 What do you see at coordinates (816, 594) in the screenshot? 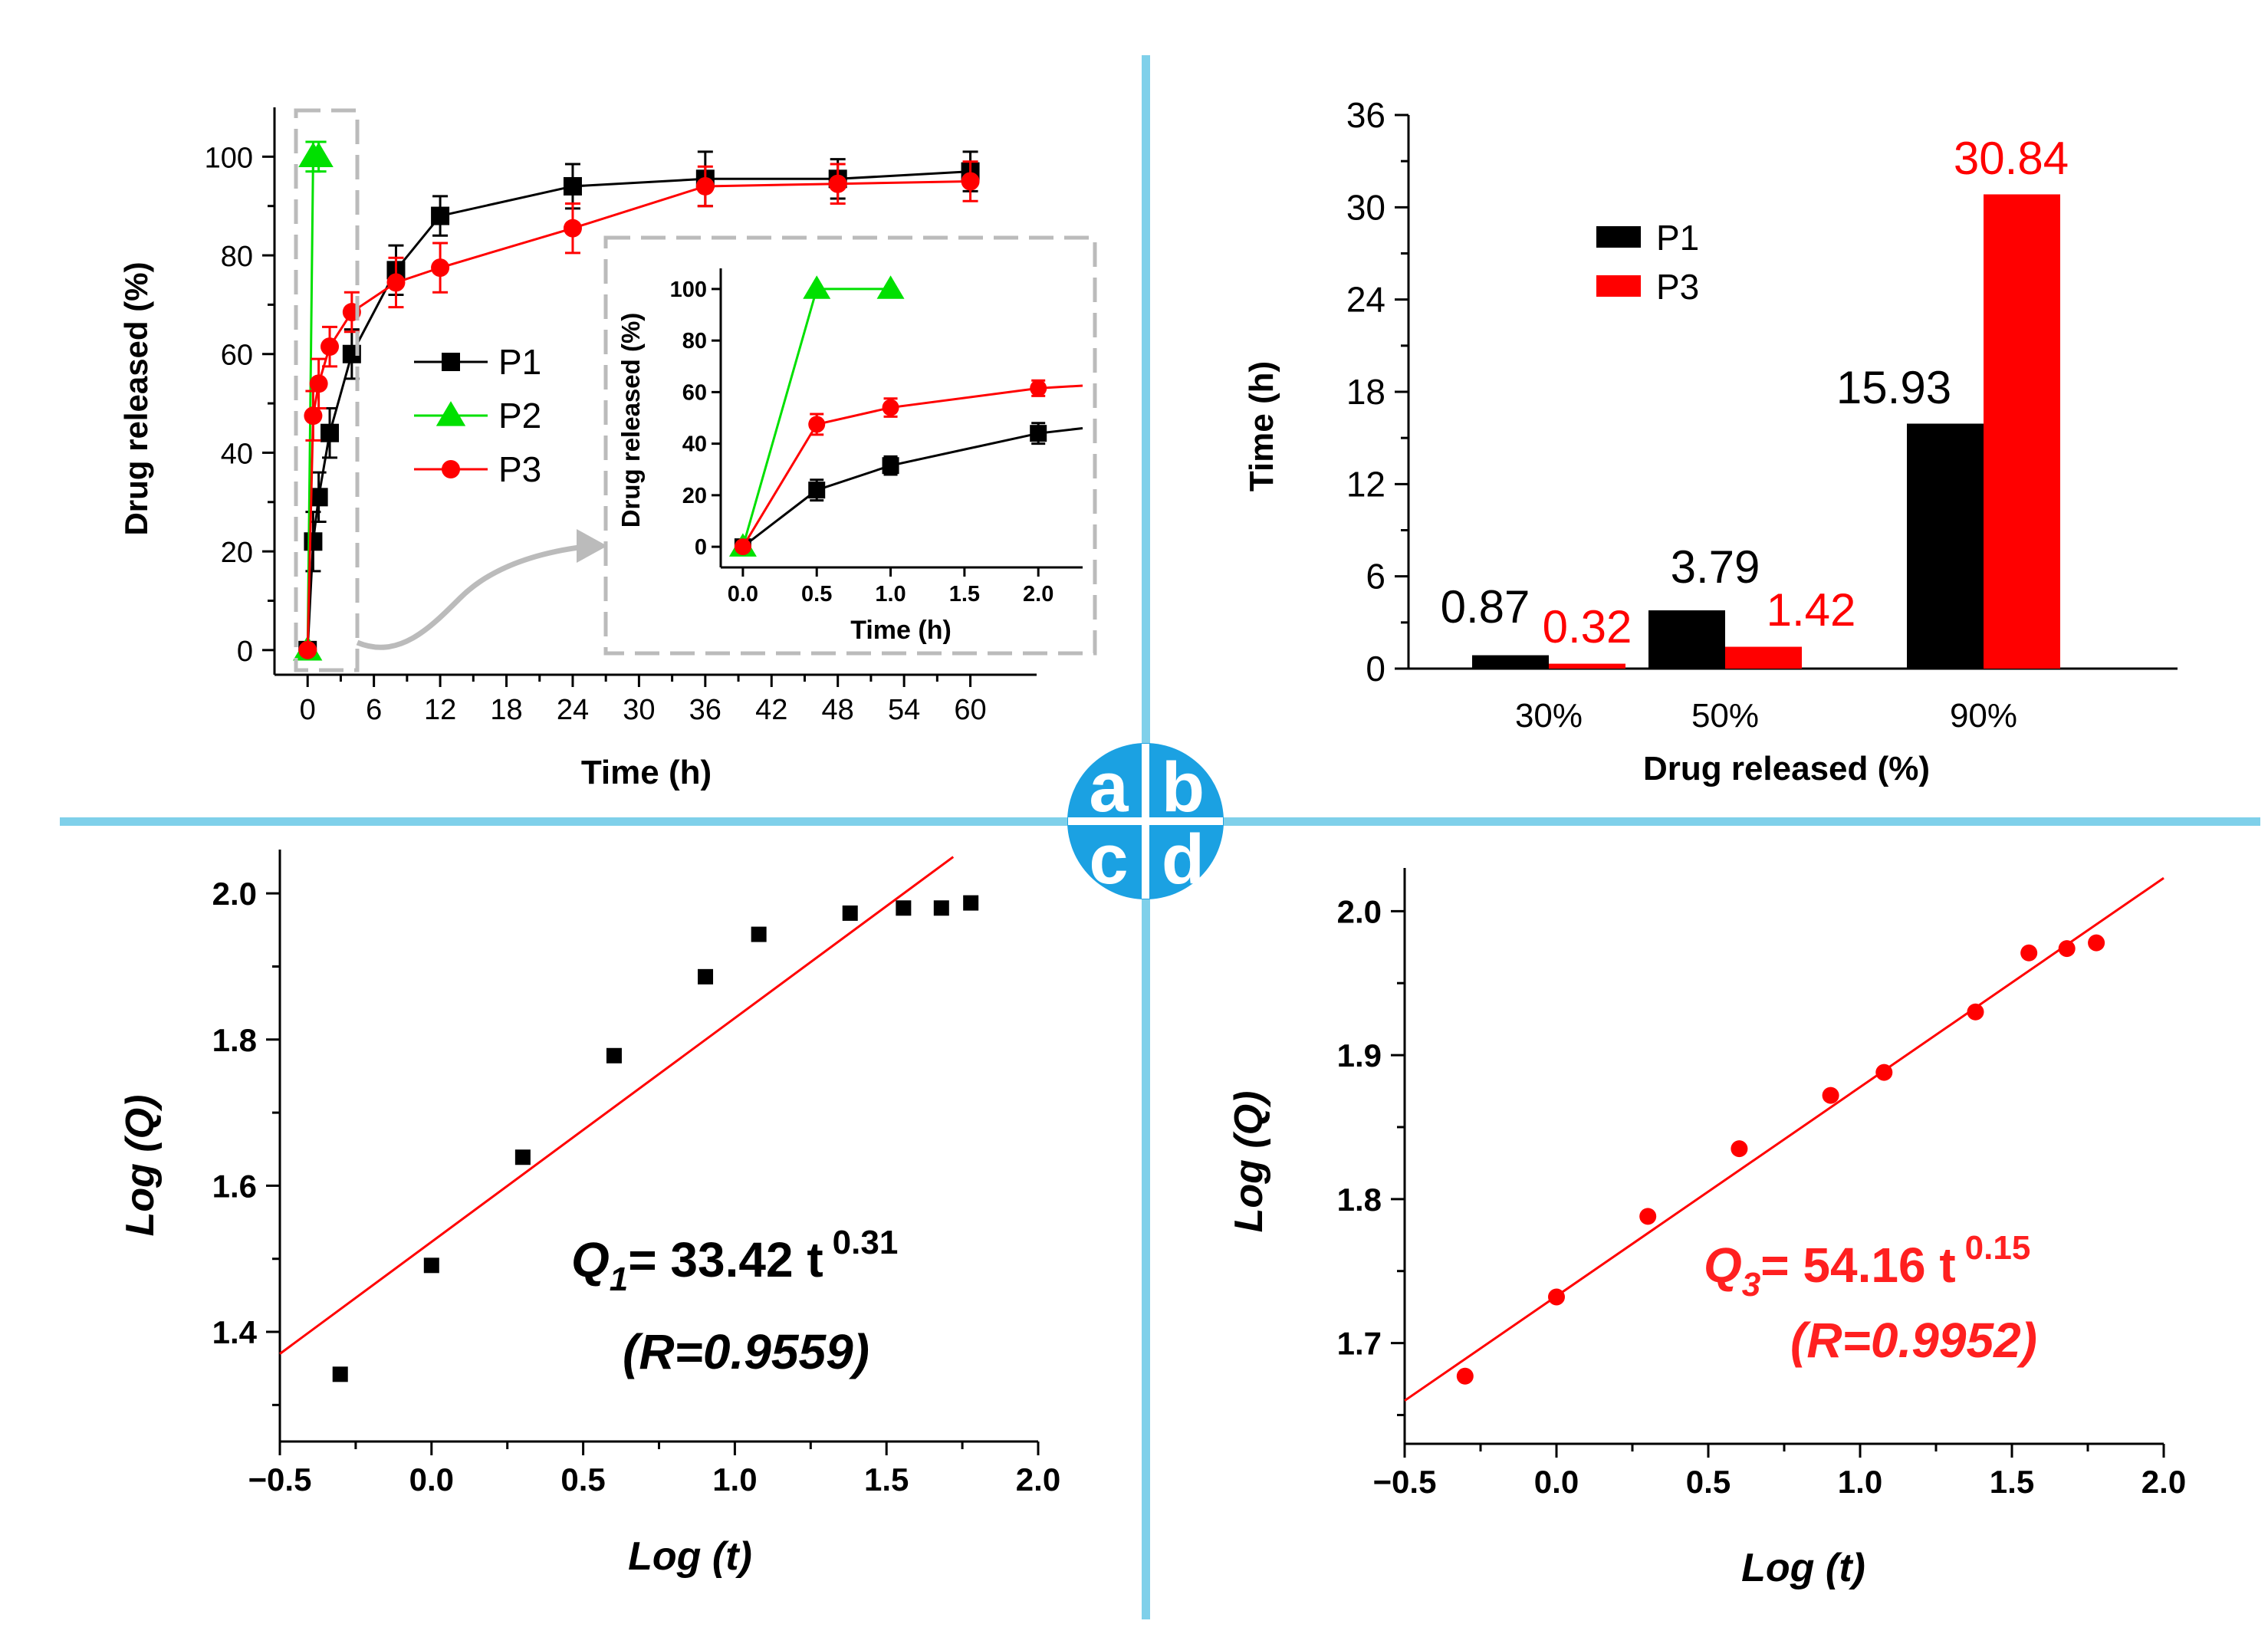
I see `inset-x-tick-label: 0.5` at bounding box center [816, 594].